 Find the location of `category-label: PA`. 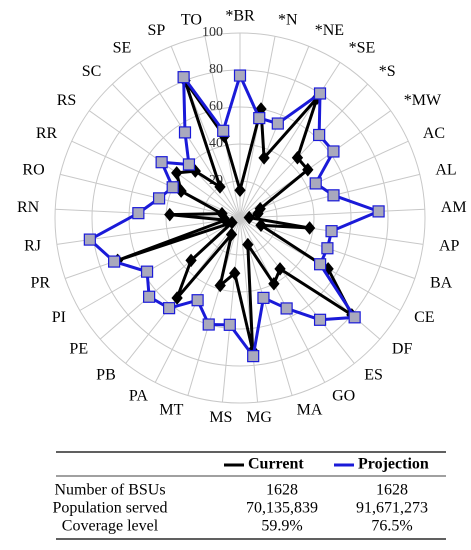

category-label: PA is located at coordinates (138, 395).